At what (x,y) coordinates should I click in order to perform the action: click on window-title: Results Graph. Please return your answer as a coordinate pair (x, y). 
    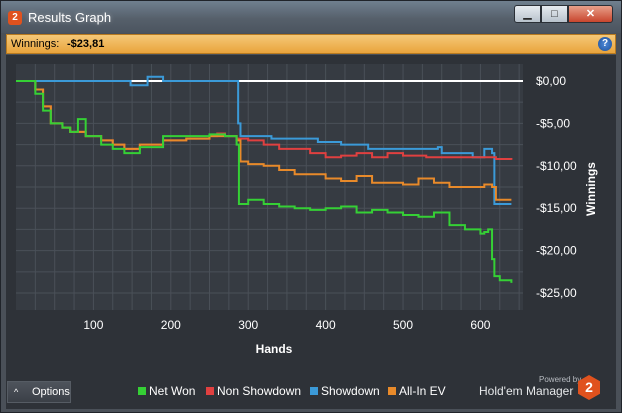
    Looking at the image, I should click on (70, 17).